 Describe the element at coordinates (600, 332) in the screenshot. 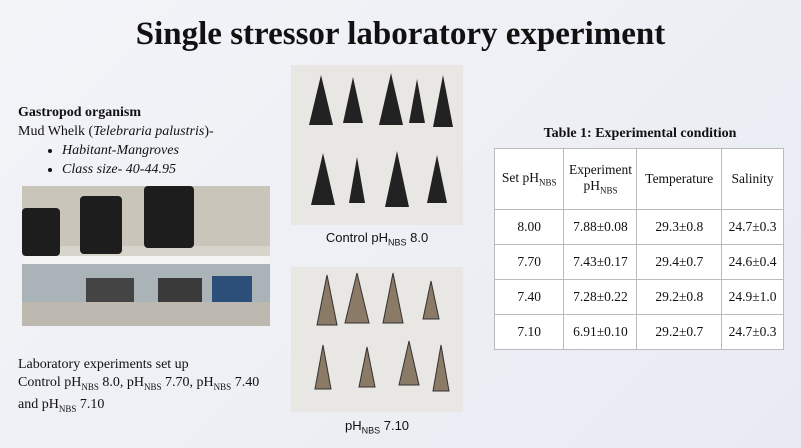

I see `table-cell: 6.91±0.10` at that location.